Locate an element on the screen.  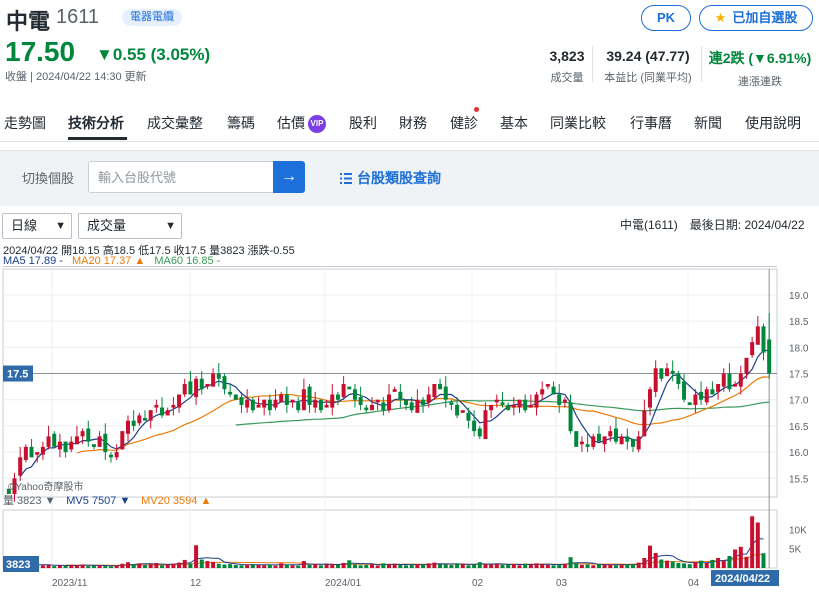
industry-badge: 電器電纜 is located at coordinates (152, 17).